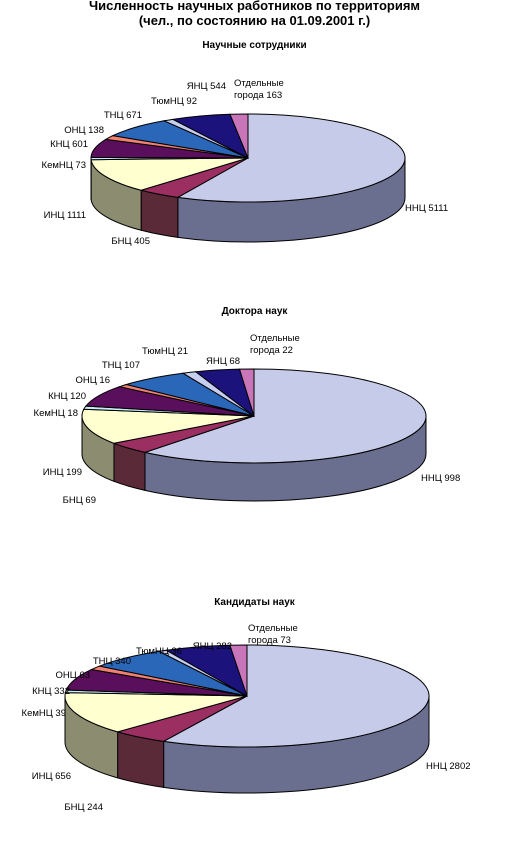 This screenshot has width=509, height=867. Describe the element at coordinates (51, 776) in the screenshot. I see `slice-label-инц: ИНЦ 656` at that location.